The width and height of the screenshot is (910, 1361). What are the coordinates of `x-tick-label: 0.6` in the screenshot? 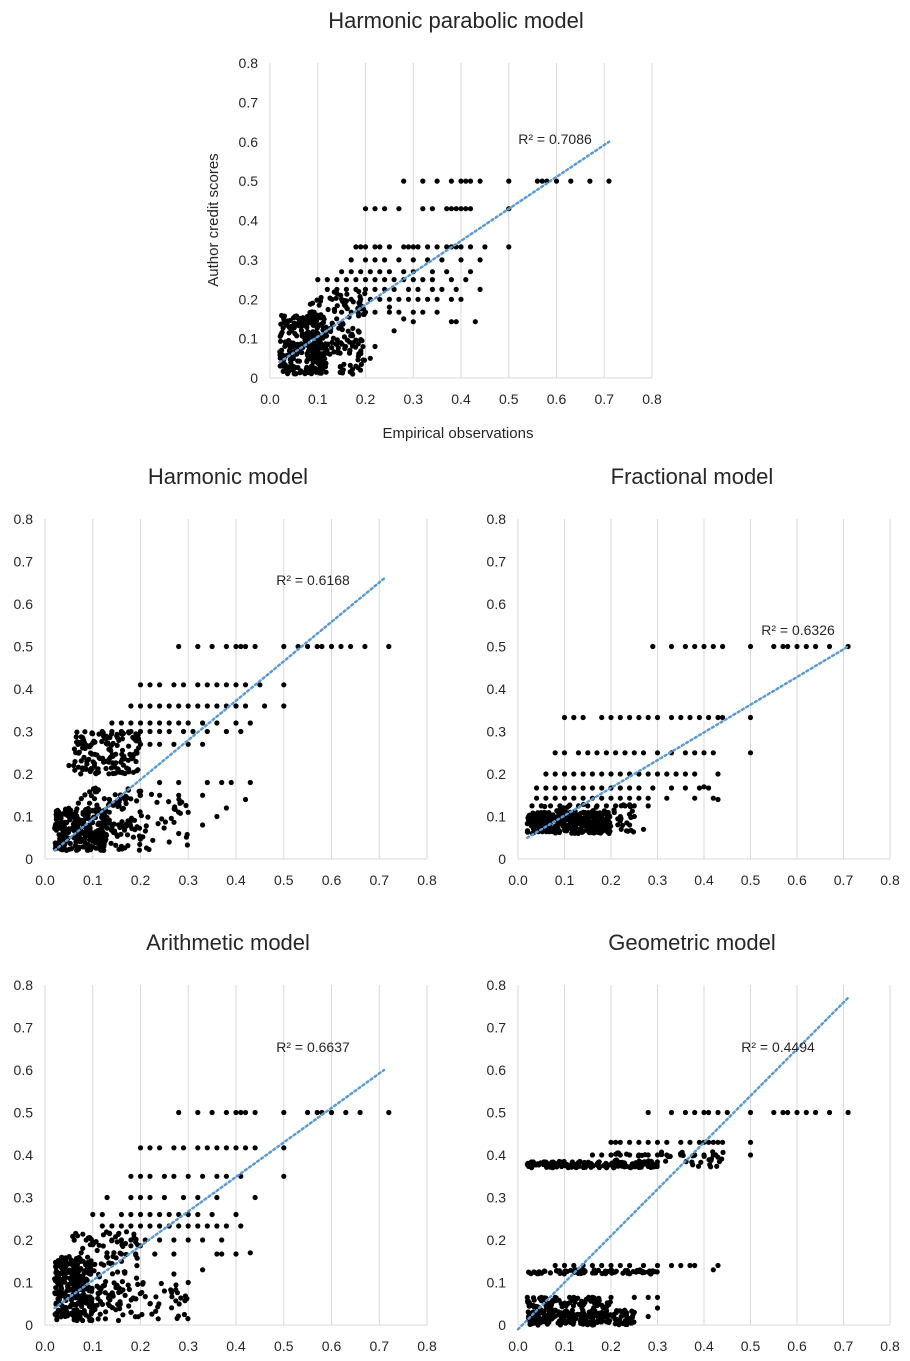 It's located at (332, 880).